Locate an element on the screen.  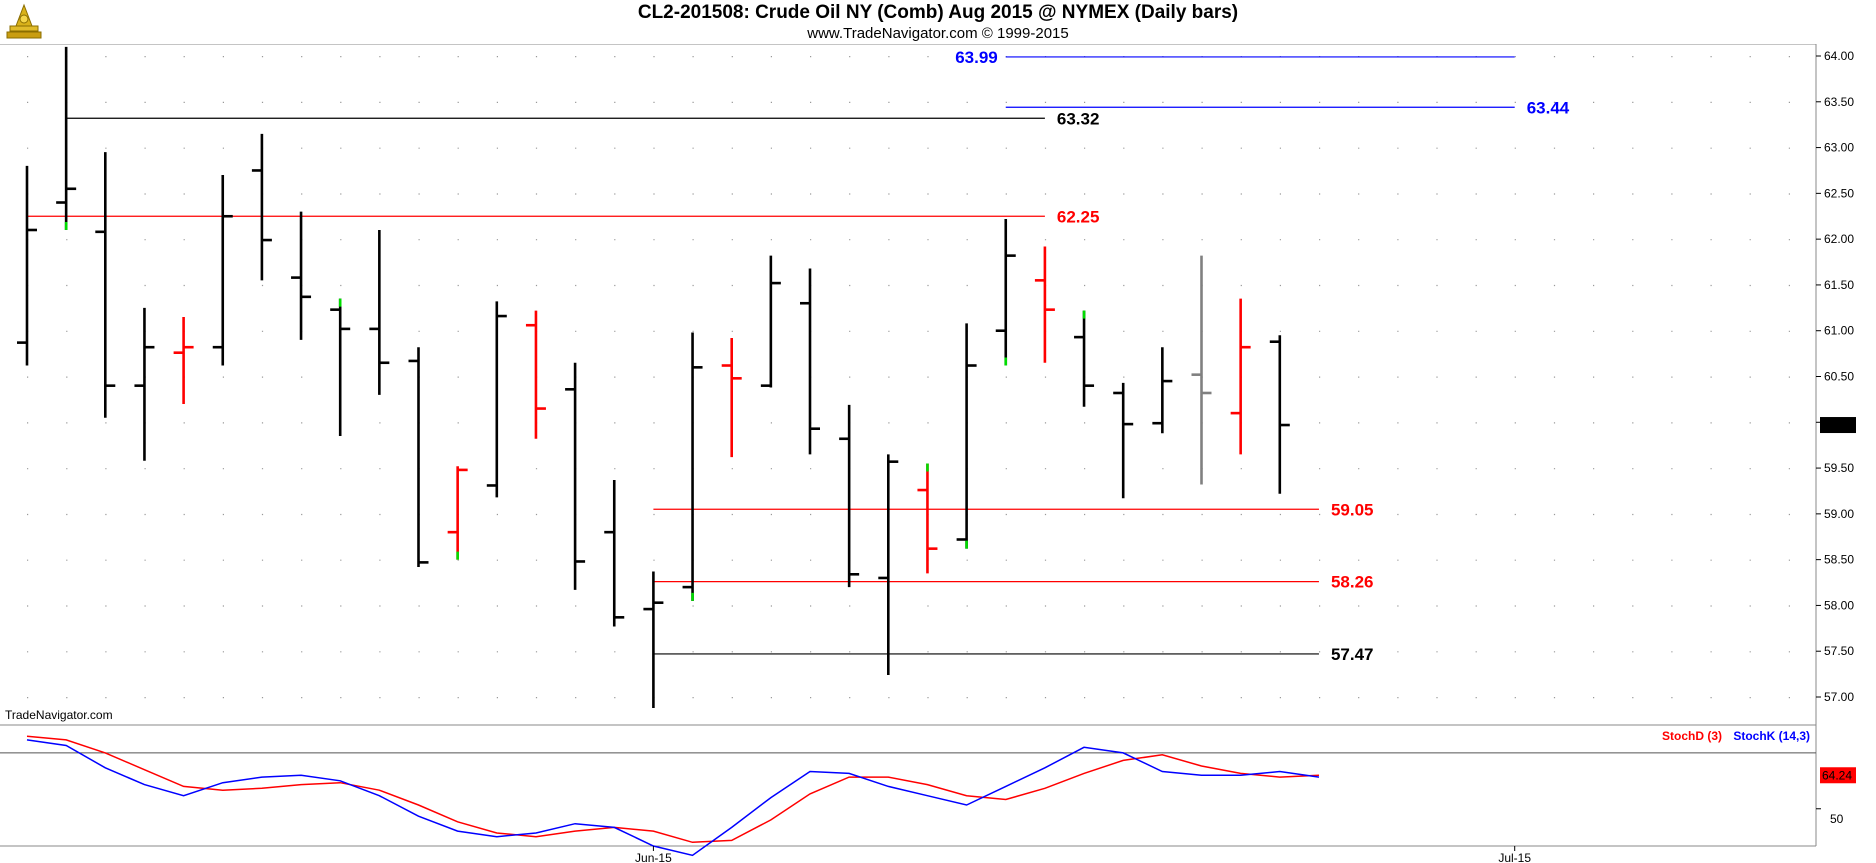
stoch-d-line is located at coordinates (673, 789).